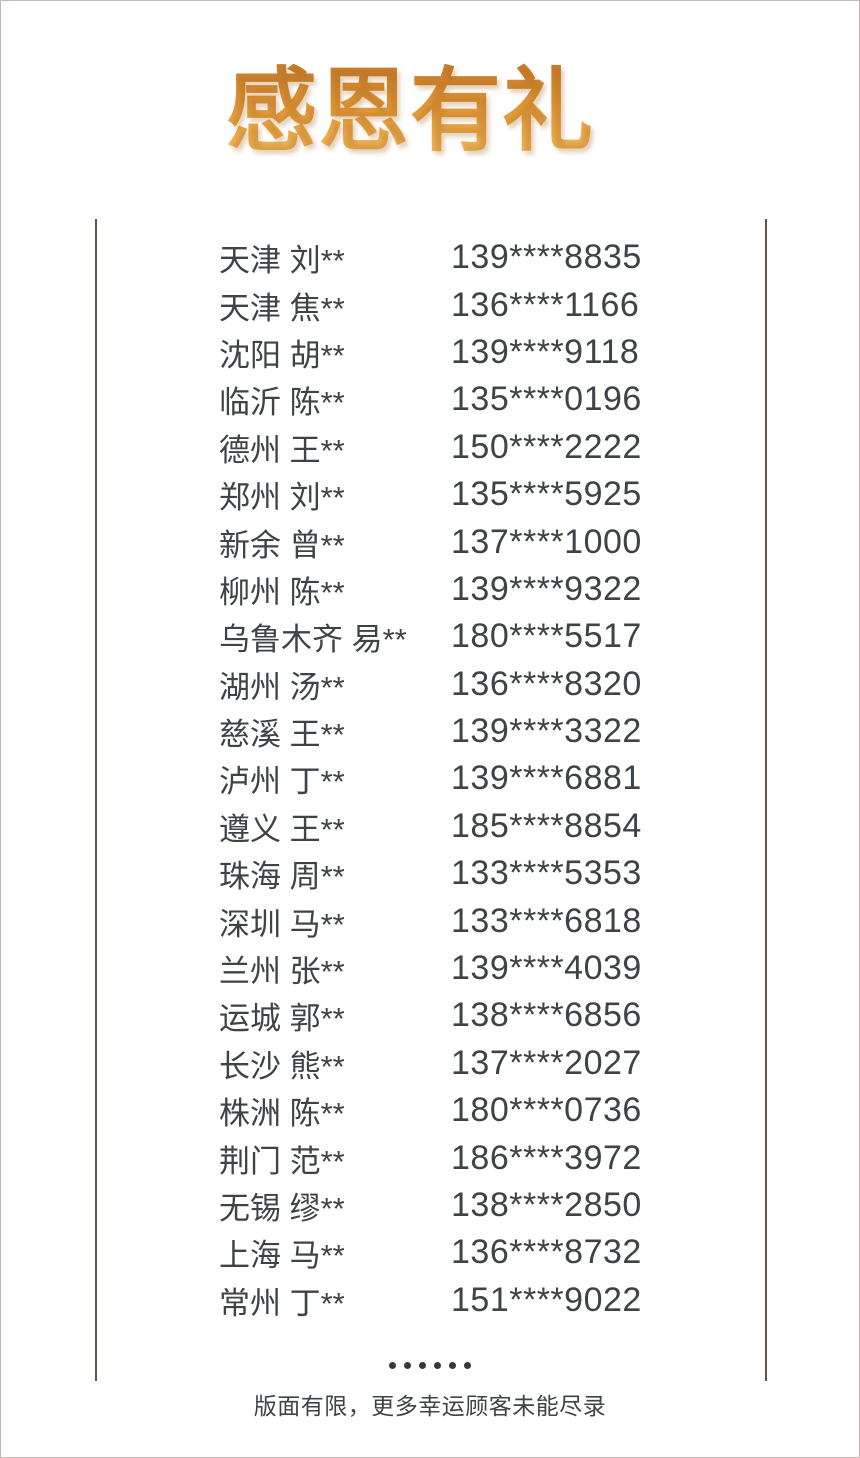  Describe the element at coordinates (546, 825) in the screenshot. I see `winner-phone: 185****8854` at that location.